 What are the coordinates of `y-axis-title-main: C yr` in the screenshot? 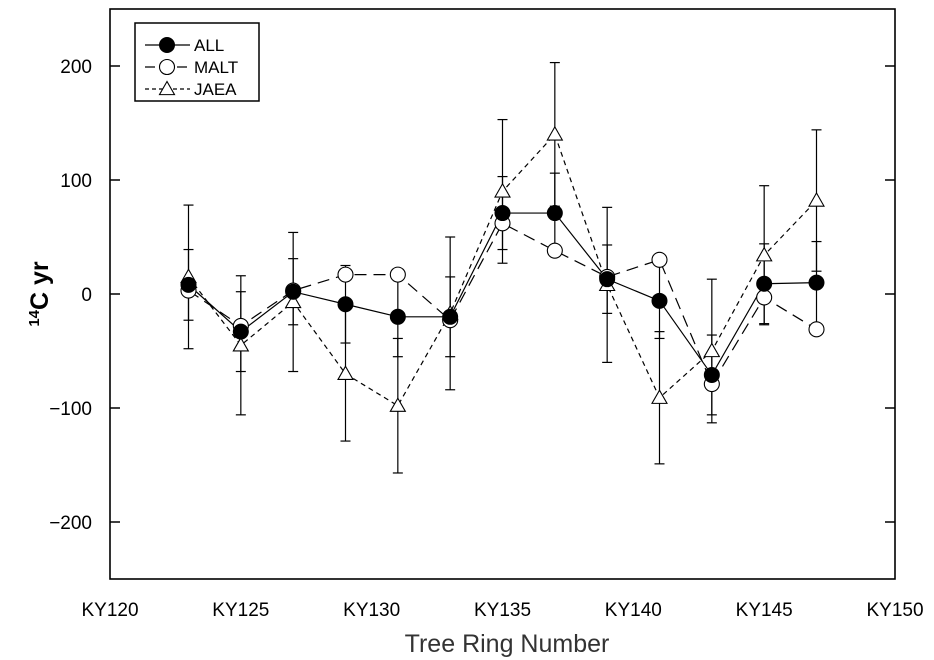 It's located at (40, 285).